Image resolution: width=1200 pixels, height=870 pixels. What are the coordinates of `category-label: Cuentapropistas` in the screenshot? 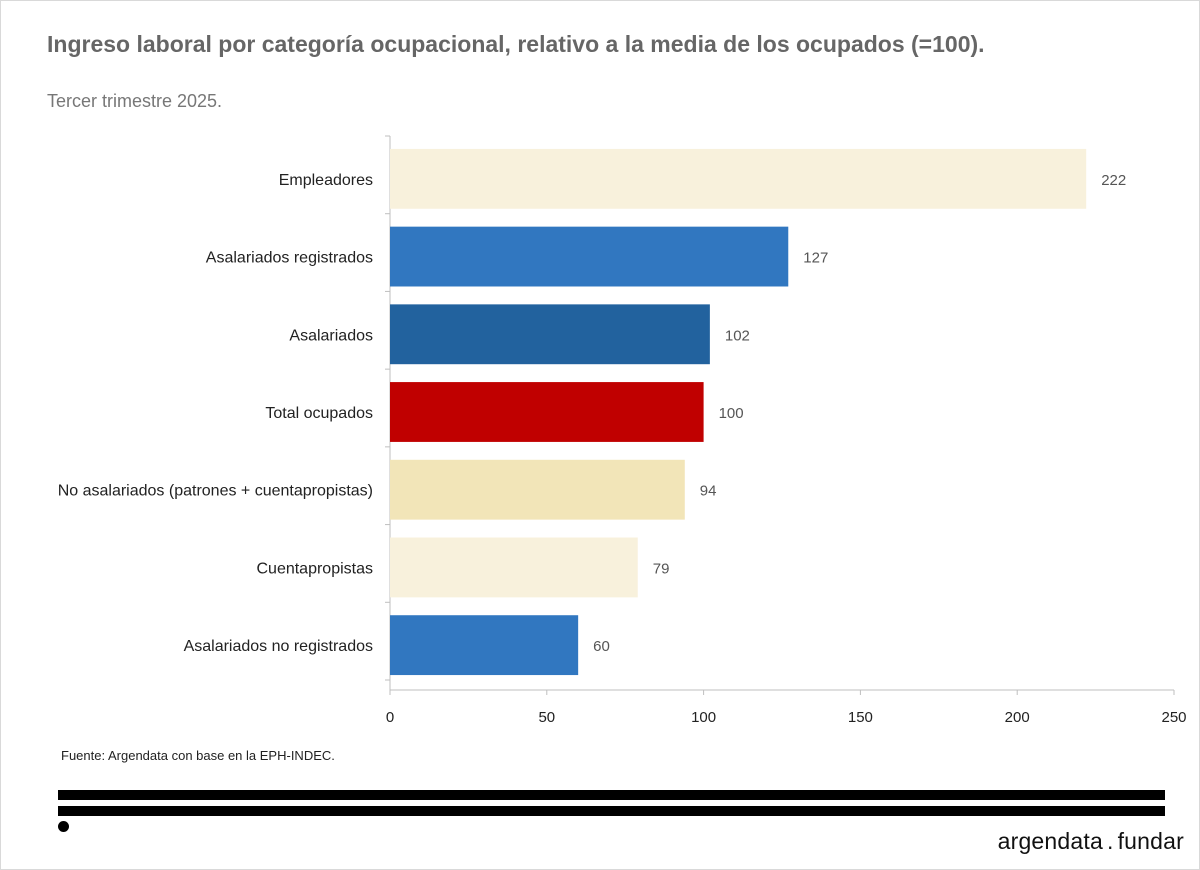 It's located at (314, 568).